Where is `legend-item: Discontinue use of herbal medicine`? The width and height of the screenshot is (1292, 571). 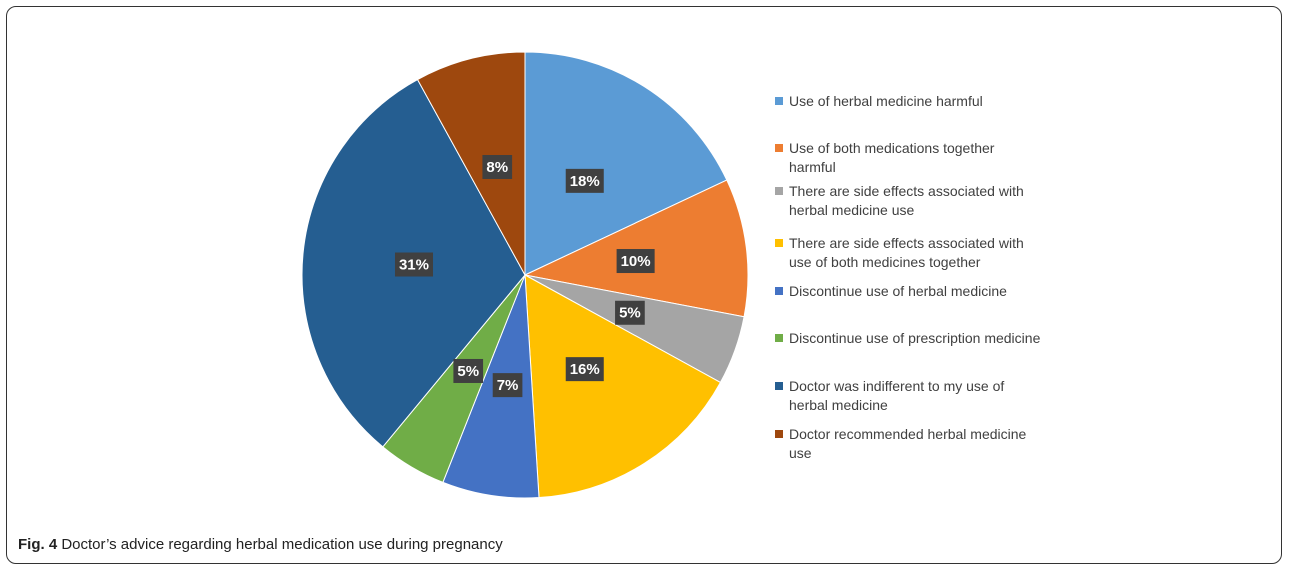
legend-item: Discontinue use of herbal medicine is located at coordinates (910, 291).